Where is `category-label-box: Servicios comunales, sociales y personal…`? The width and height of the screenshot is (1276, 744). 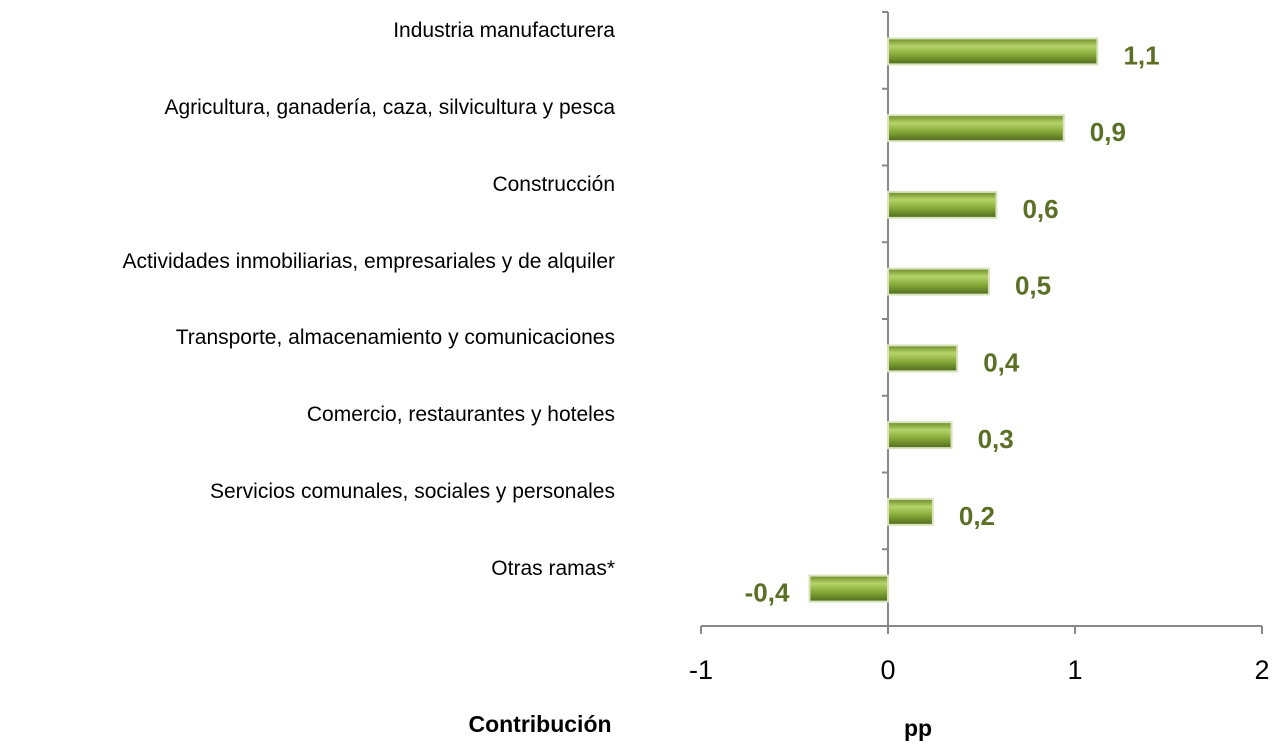 category-label-box: Servicios comunales, sociales y personal… is located at coordinates (310, 492).